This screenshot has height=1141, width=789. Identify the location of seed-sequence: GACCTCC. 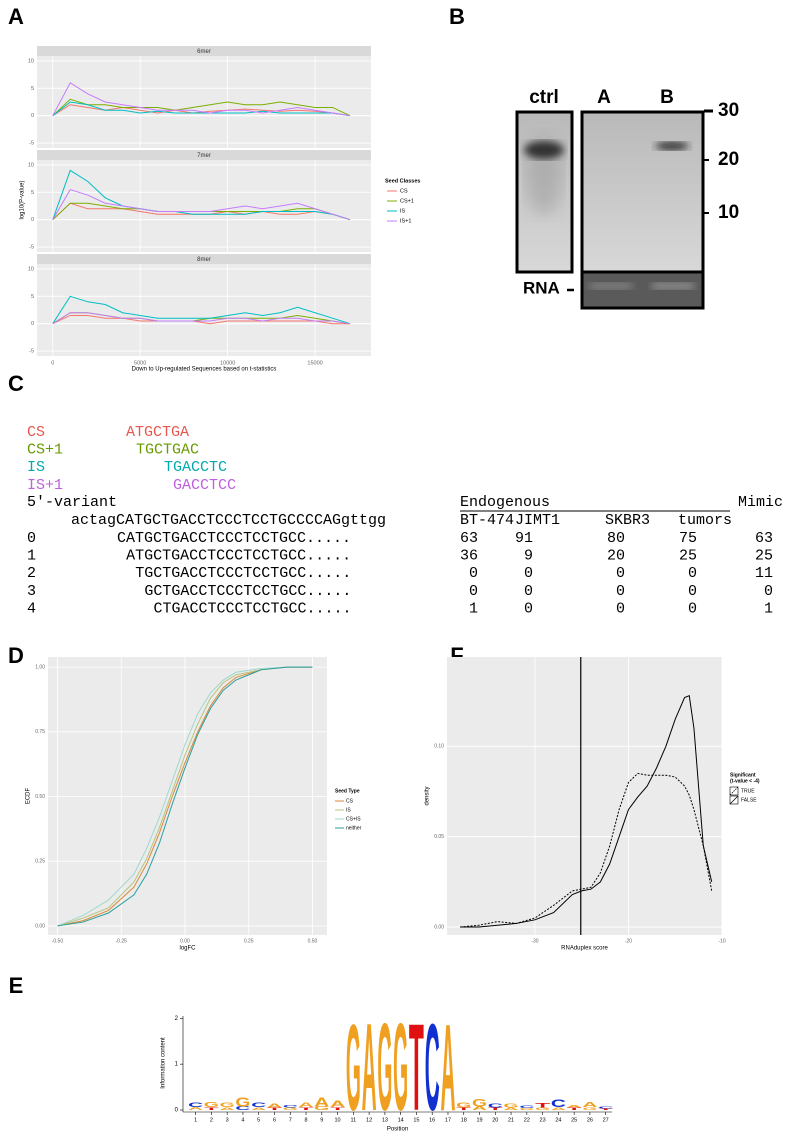
(204, 485).